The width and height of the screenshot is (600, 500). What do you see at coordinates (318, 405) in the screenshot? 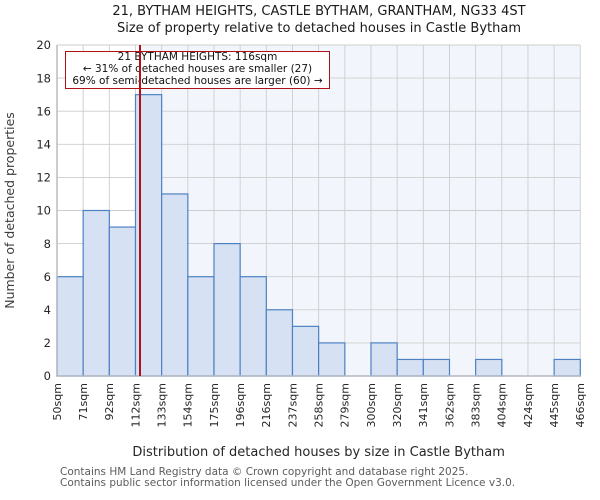
I see `x-tick-label: 258sqm` at bounding box center [318, 405].